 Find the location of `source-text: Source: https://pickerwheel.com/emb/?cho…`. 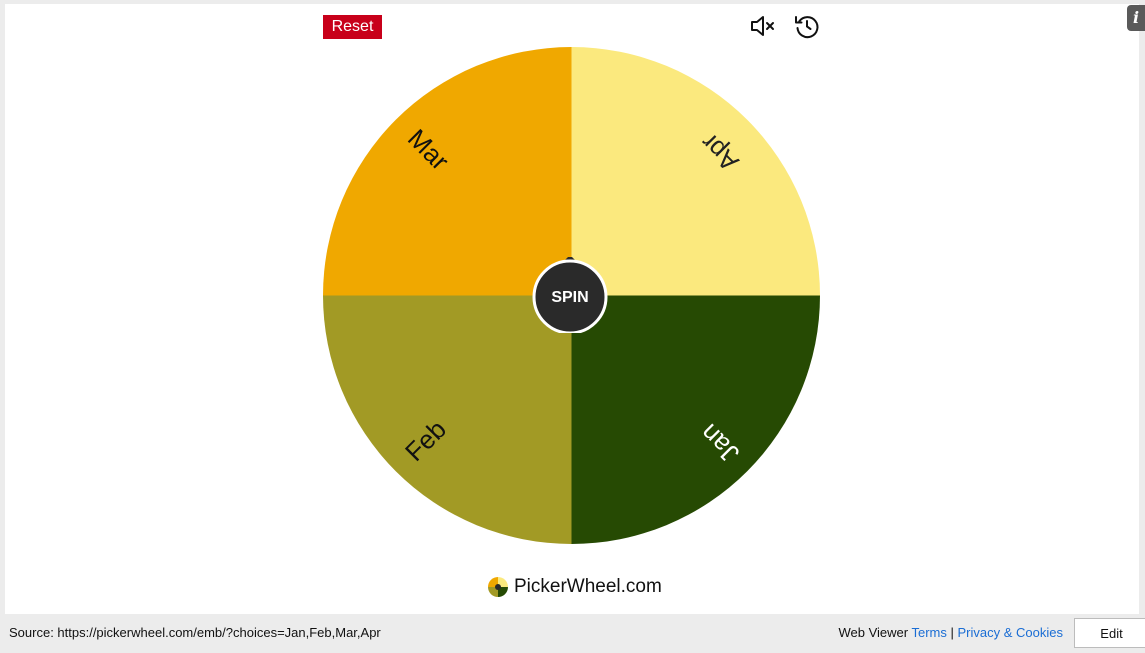

source-text: Source: https://pickerwheel.com/emb/?cho… is located at coordinates (195, 632).